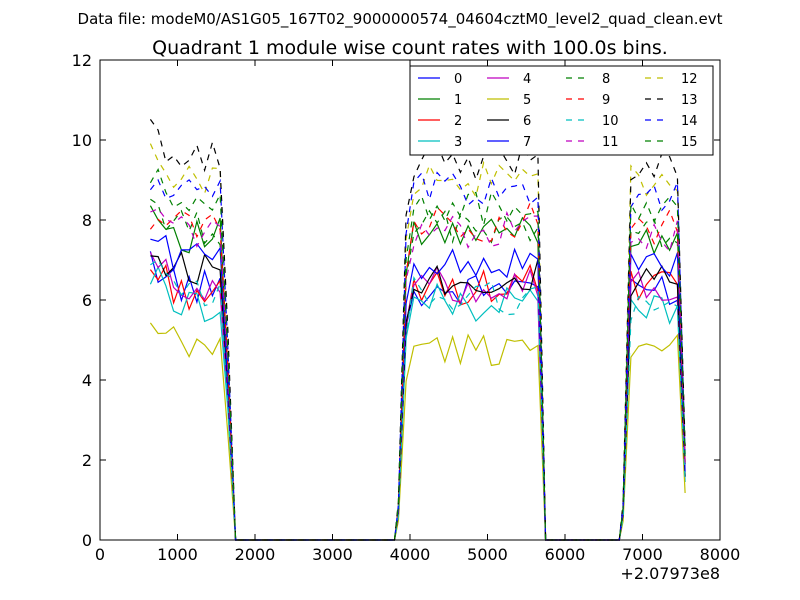  What do you see at coordinates (487, 554) in the screenshot?
I see `x-tick-label: 5000` at bounding box center [487, 554].